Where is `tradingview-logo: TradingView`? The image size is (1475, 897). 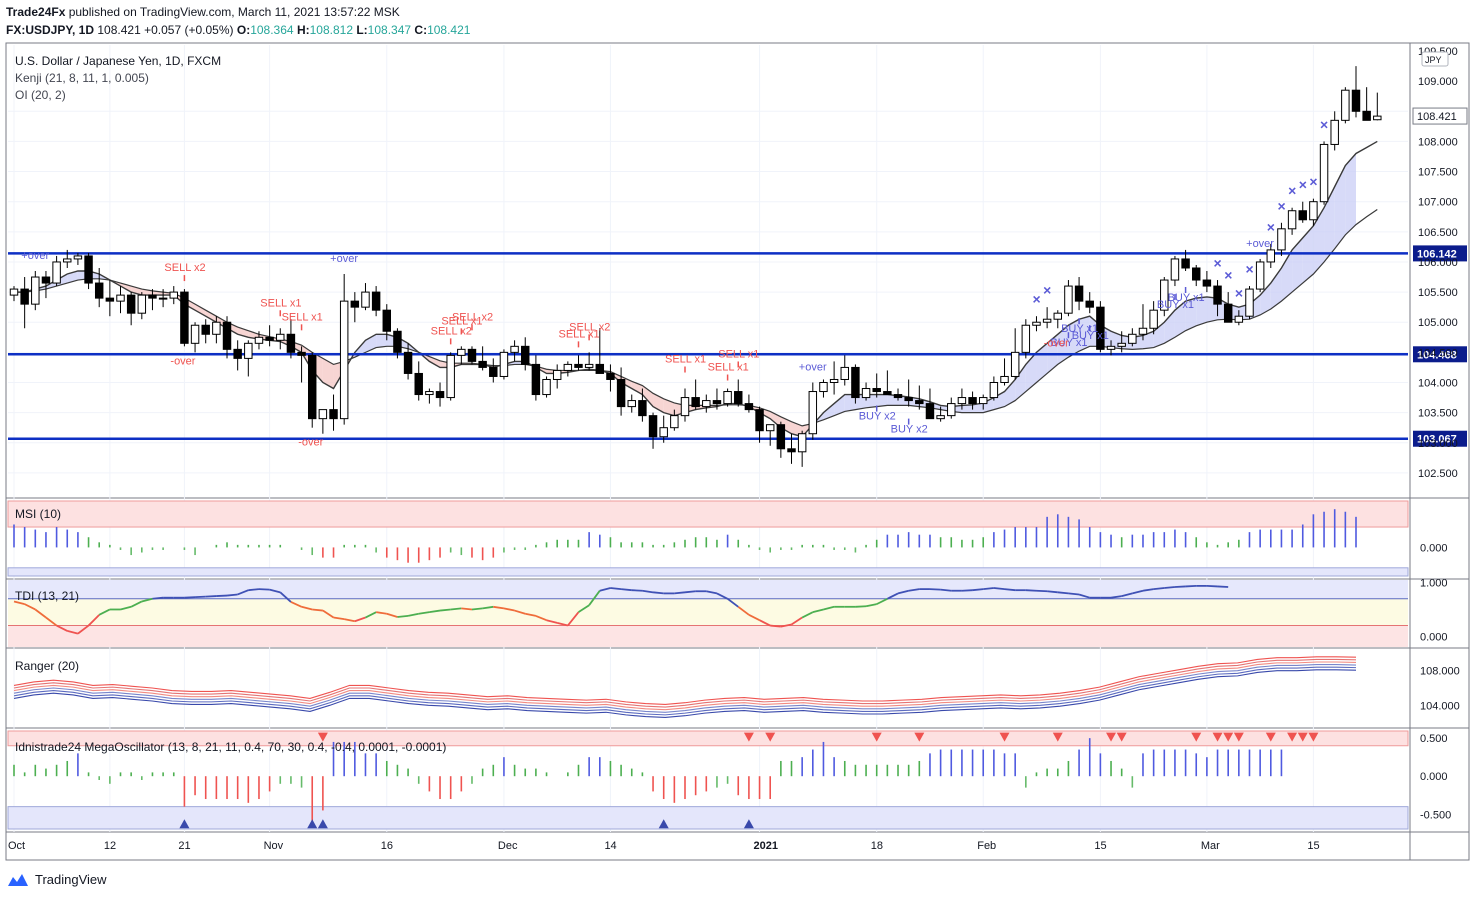
tradingview-logo: TradingView is located at coordinates (57, 879).